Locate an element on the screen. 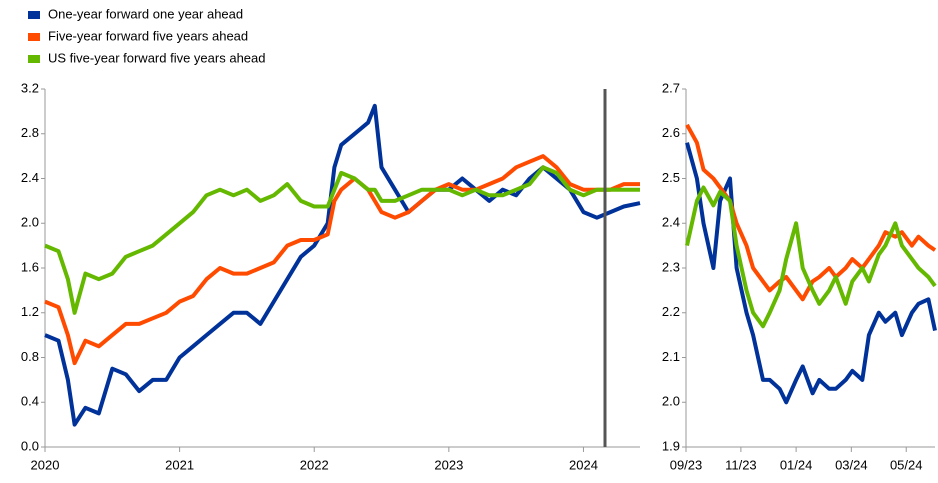 Image resolution: width=938 pixels, height=483 pixels. y-tick-label: 0.4 is located at coordinates (30, 401).